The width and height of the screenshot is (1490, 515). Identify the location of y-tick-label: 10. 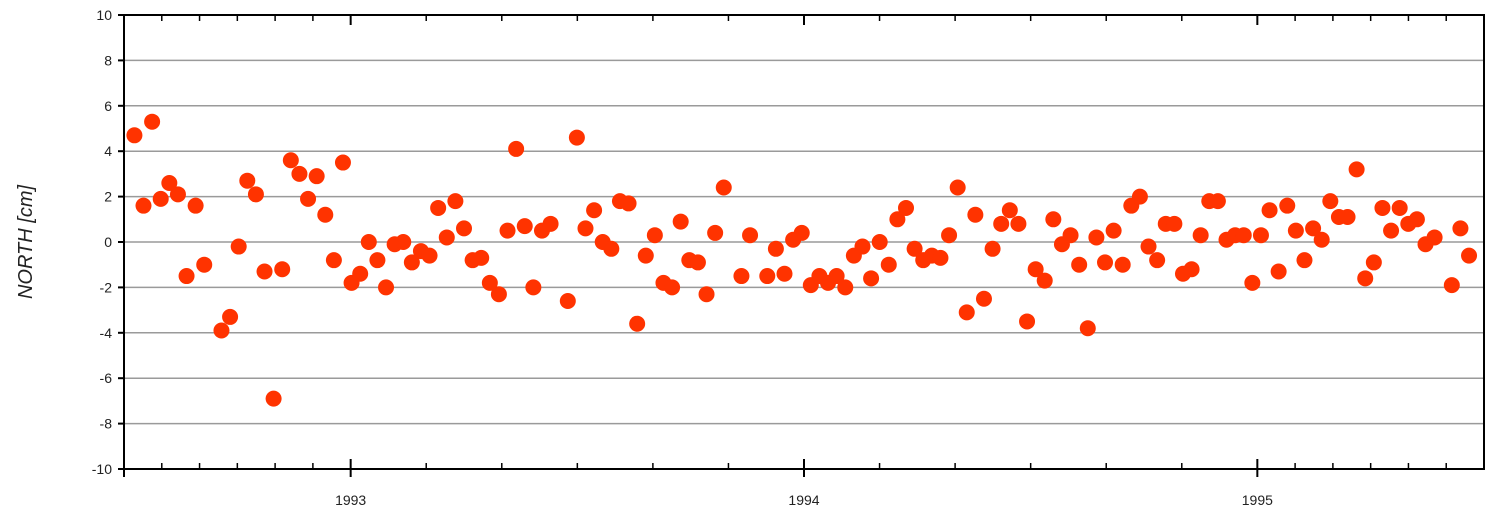
(104, 15).